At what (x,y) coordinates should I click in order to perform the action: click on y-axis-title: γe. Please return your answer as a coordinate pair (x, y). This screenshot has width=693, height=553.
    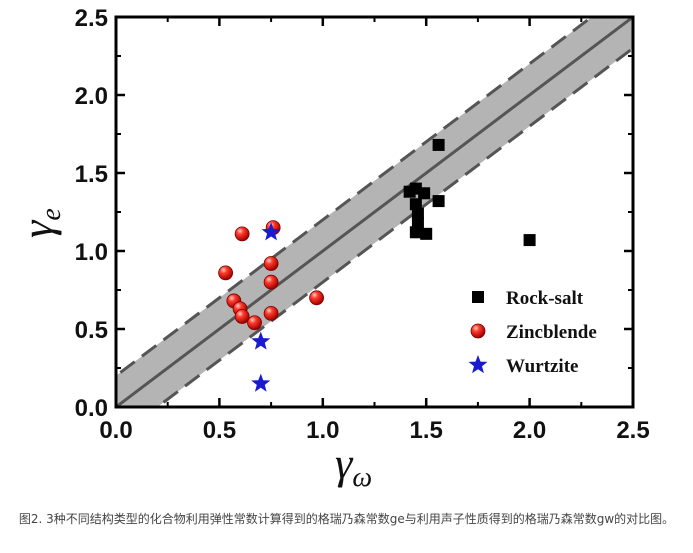
    Looking at the image, I should click on (40, 223).